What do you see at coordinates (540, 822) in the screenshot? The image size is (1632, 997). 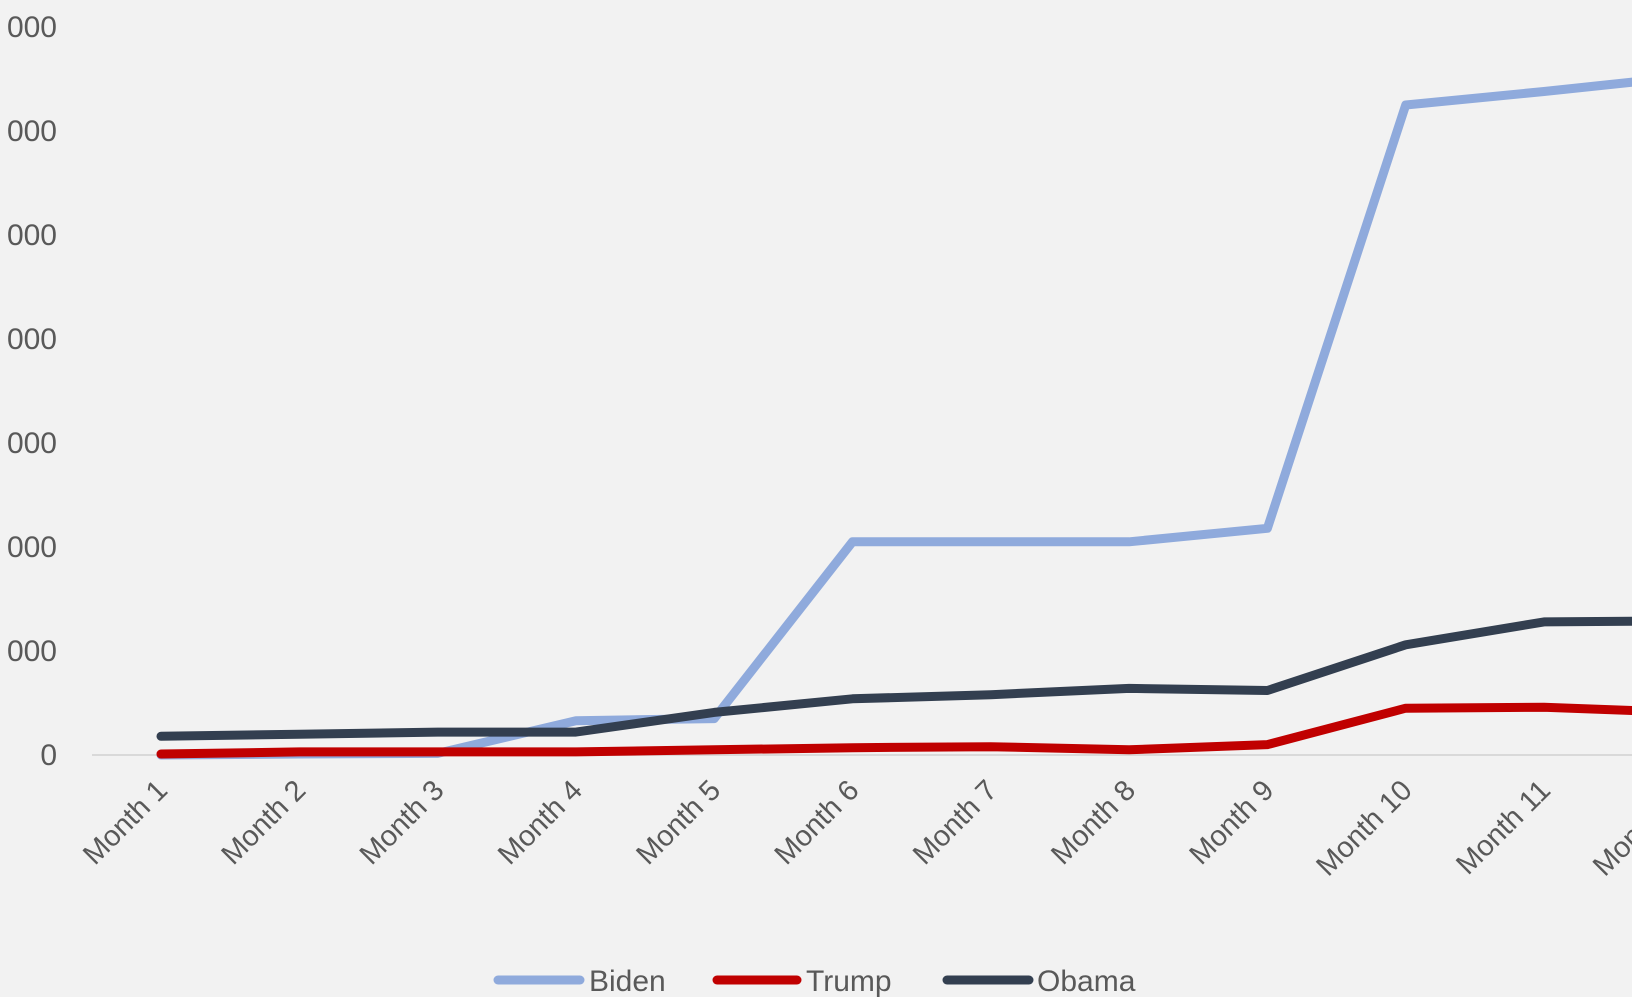 I see `x-tick-label: Month 4` at bounding box center [540, 822].